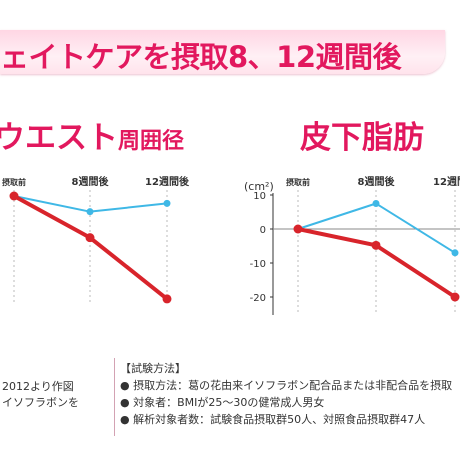 Image resolution: width=460 pixels, height=460 pixels. I want to click on waist-title-suffix: 周囲径, so click(151, 141).